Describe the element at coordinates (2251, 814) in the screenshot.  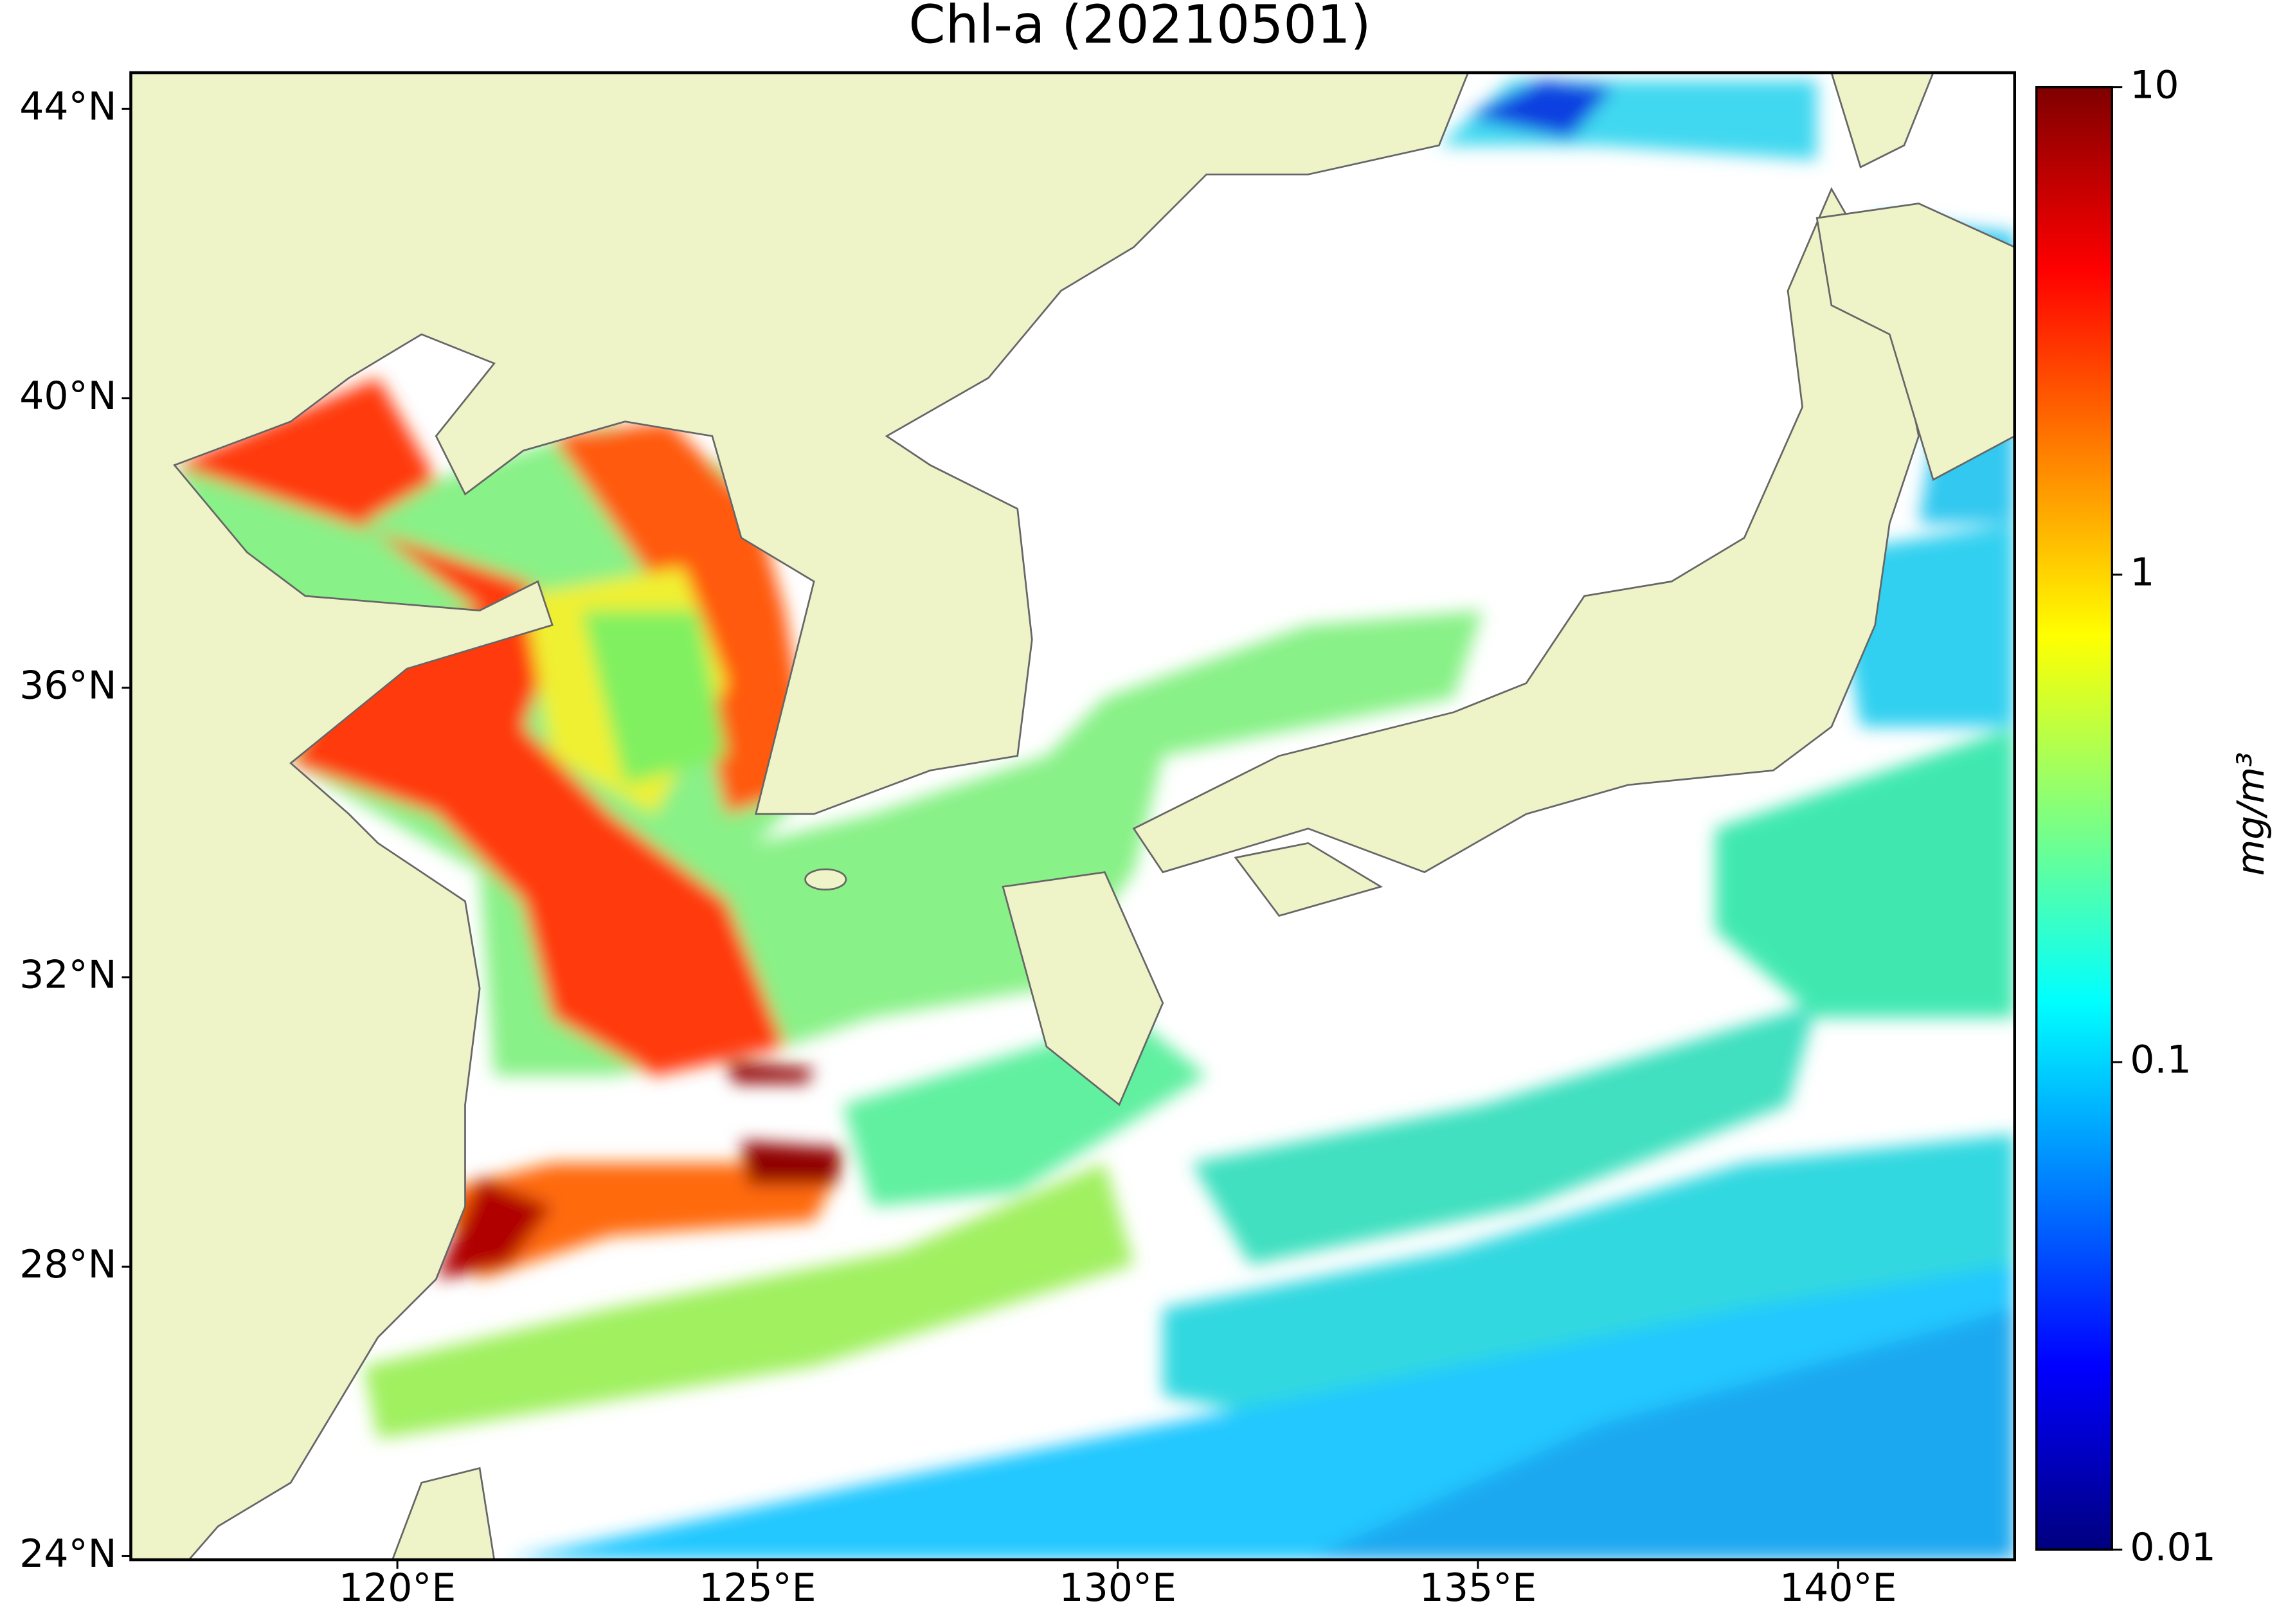
I see `colorbar-label: mg/m³` at that location.